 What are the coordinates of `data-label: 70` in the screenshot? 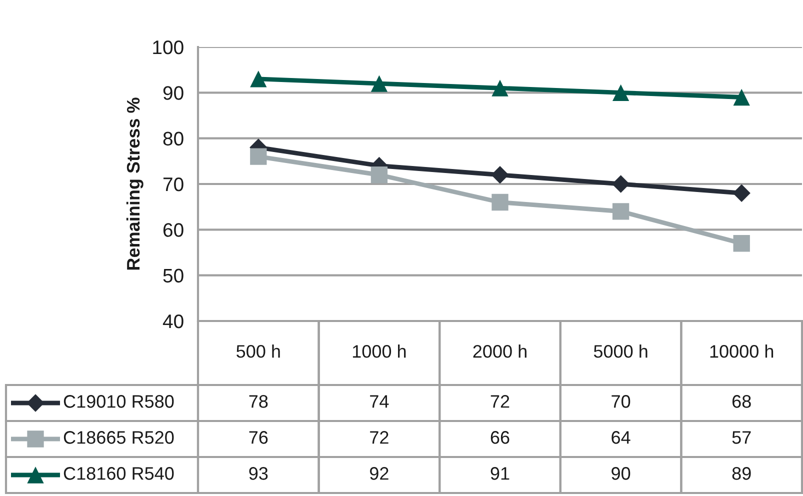 It's located at (621, 401).